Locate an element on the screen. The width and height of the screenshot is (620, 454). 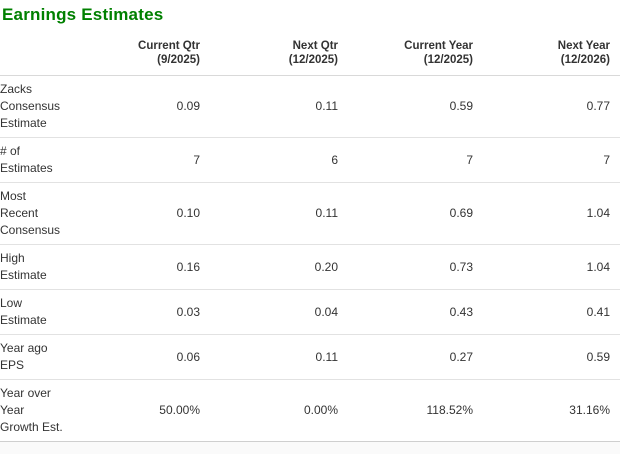
cell-value: 0.09 is located at coordinates (132, 106).